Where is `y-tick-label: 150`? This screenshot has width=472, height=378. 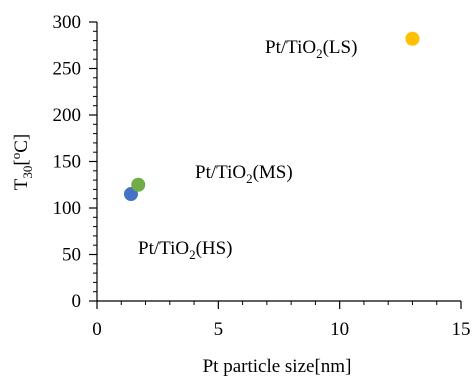 y-tick-label: 150 is located at coordinates (67, 162).